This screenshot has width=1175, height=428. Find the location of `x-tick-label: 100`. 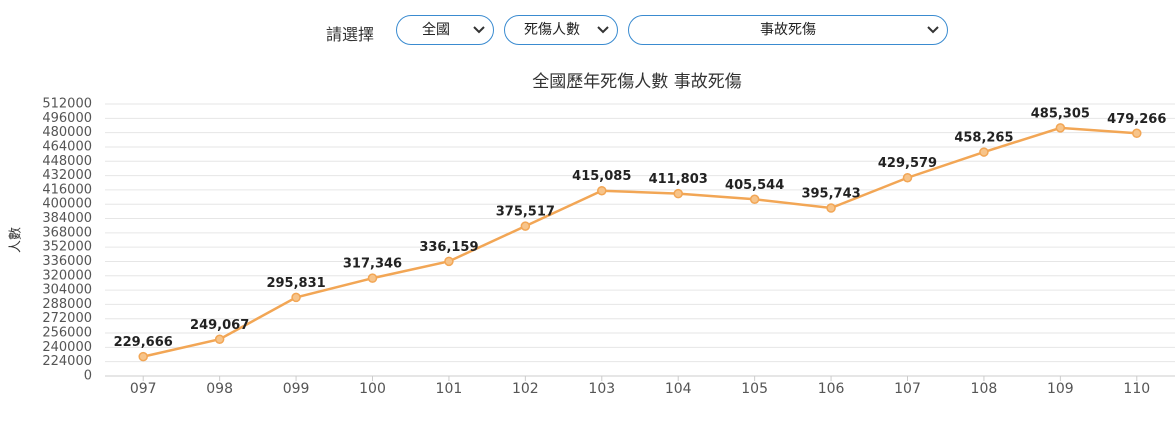

x-tick-label: 100 is located at coordinates (372, 389).